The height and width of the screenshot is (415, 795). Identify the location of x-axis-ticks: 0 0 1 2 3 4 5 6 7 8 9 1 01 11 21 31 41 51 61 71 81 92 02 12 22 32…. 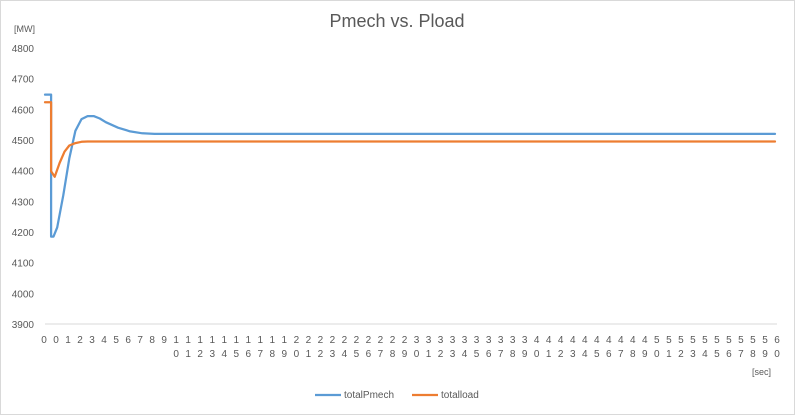
(410, 347).